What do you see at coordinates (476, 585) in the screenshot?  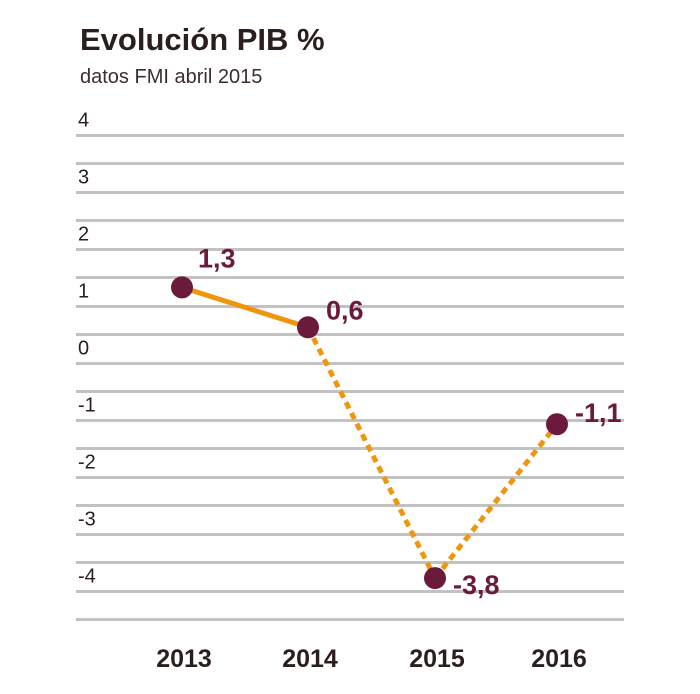 I see `data-label: -3,8` at bounding box center [476, 585].